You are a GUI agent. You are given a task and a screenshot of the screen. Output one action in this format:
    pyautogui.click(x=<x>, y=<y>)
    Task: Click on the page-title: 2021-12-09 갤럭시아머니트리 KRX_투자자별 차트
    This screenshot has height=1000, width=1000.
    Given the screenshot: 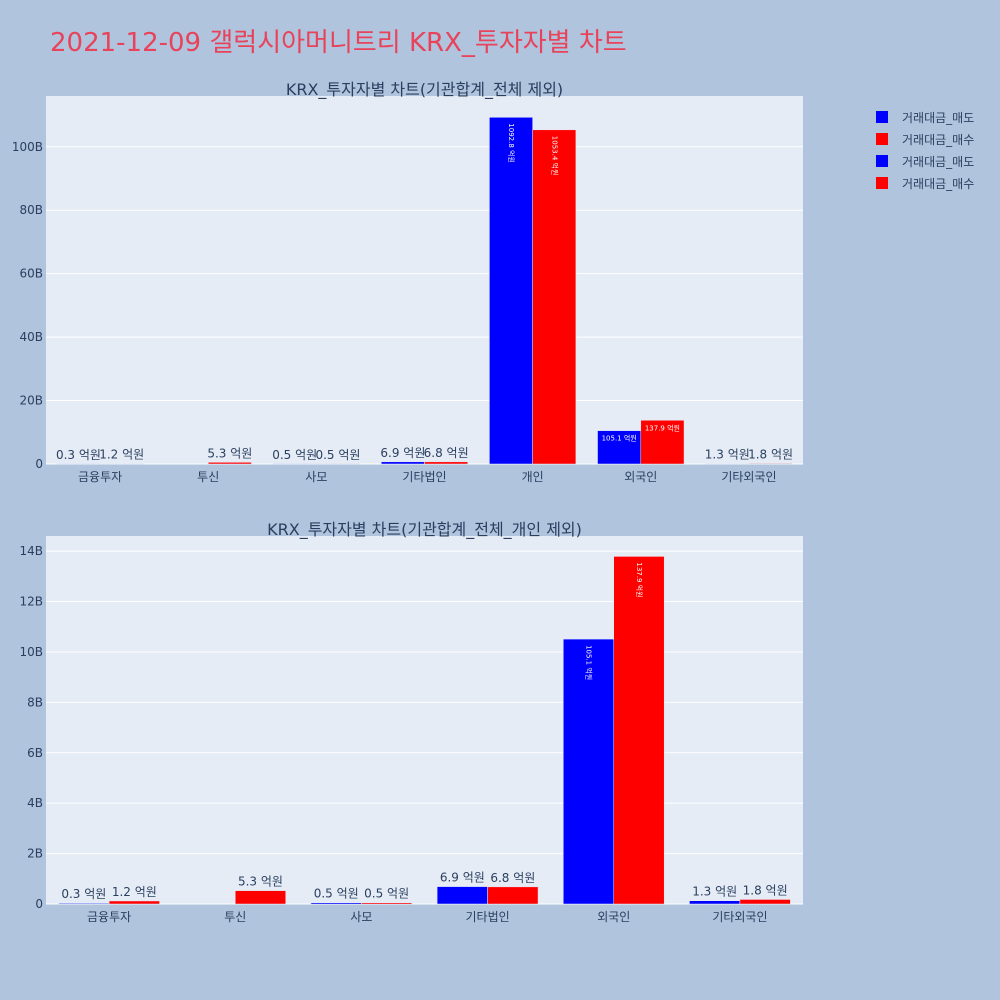 What is the action you would take?
    pyautogui.click(x=338, y=43)
    